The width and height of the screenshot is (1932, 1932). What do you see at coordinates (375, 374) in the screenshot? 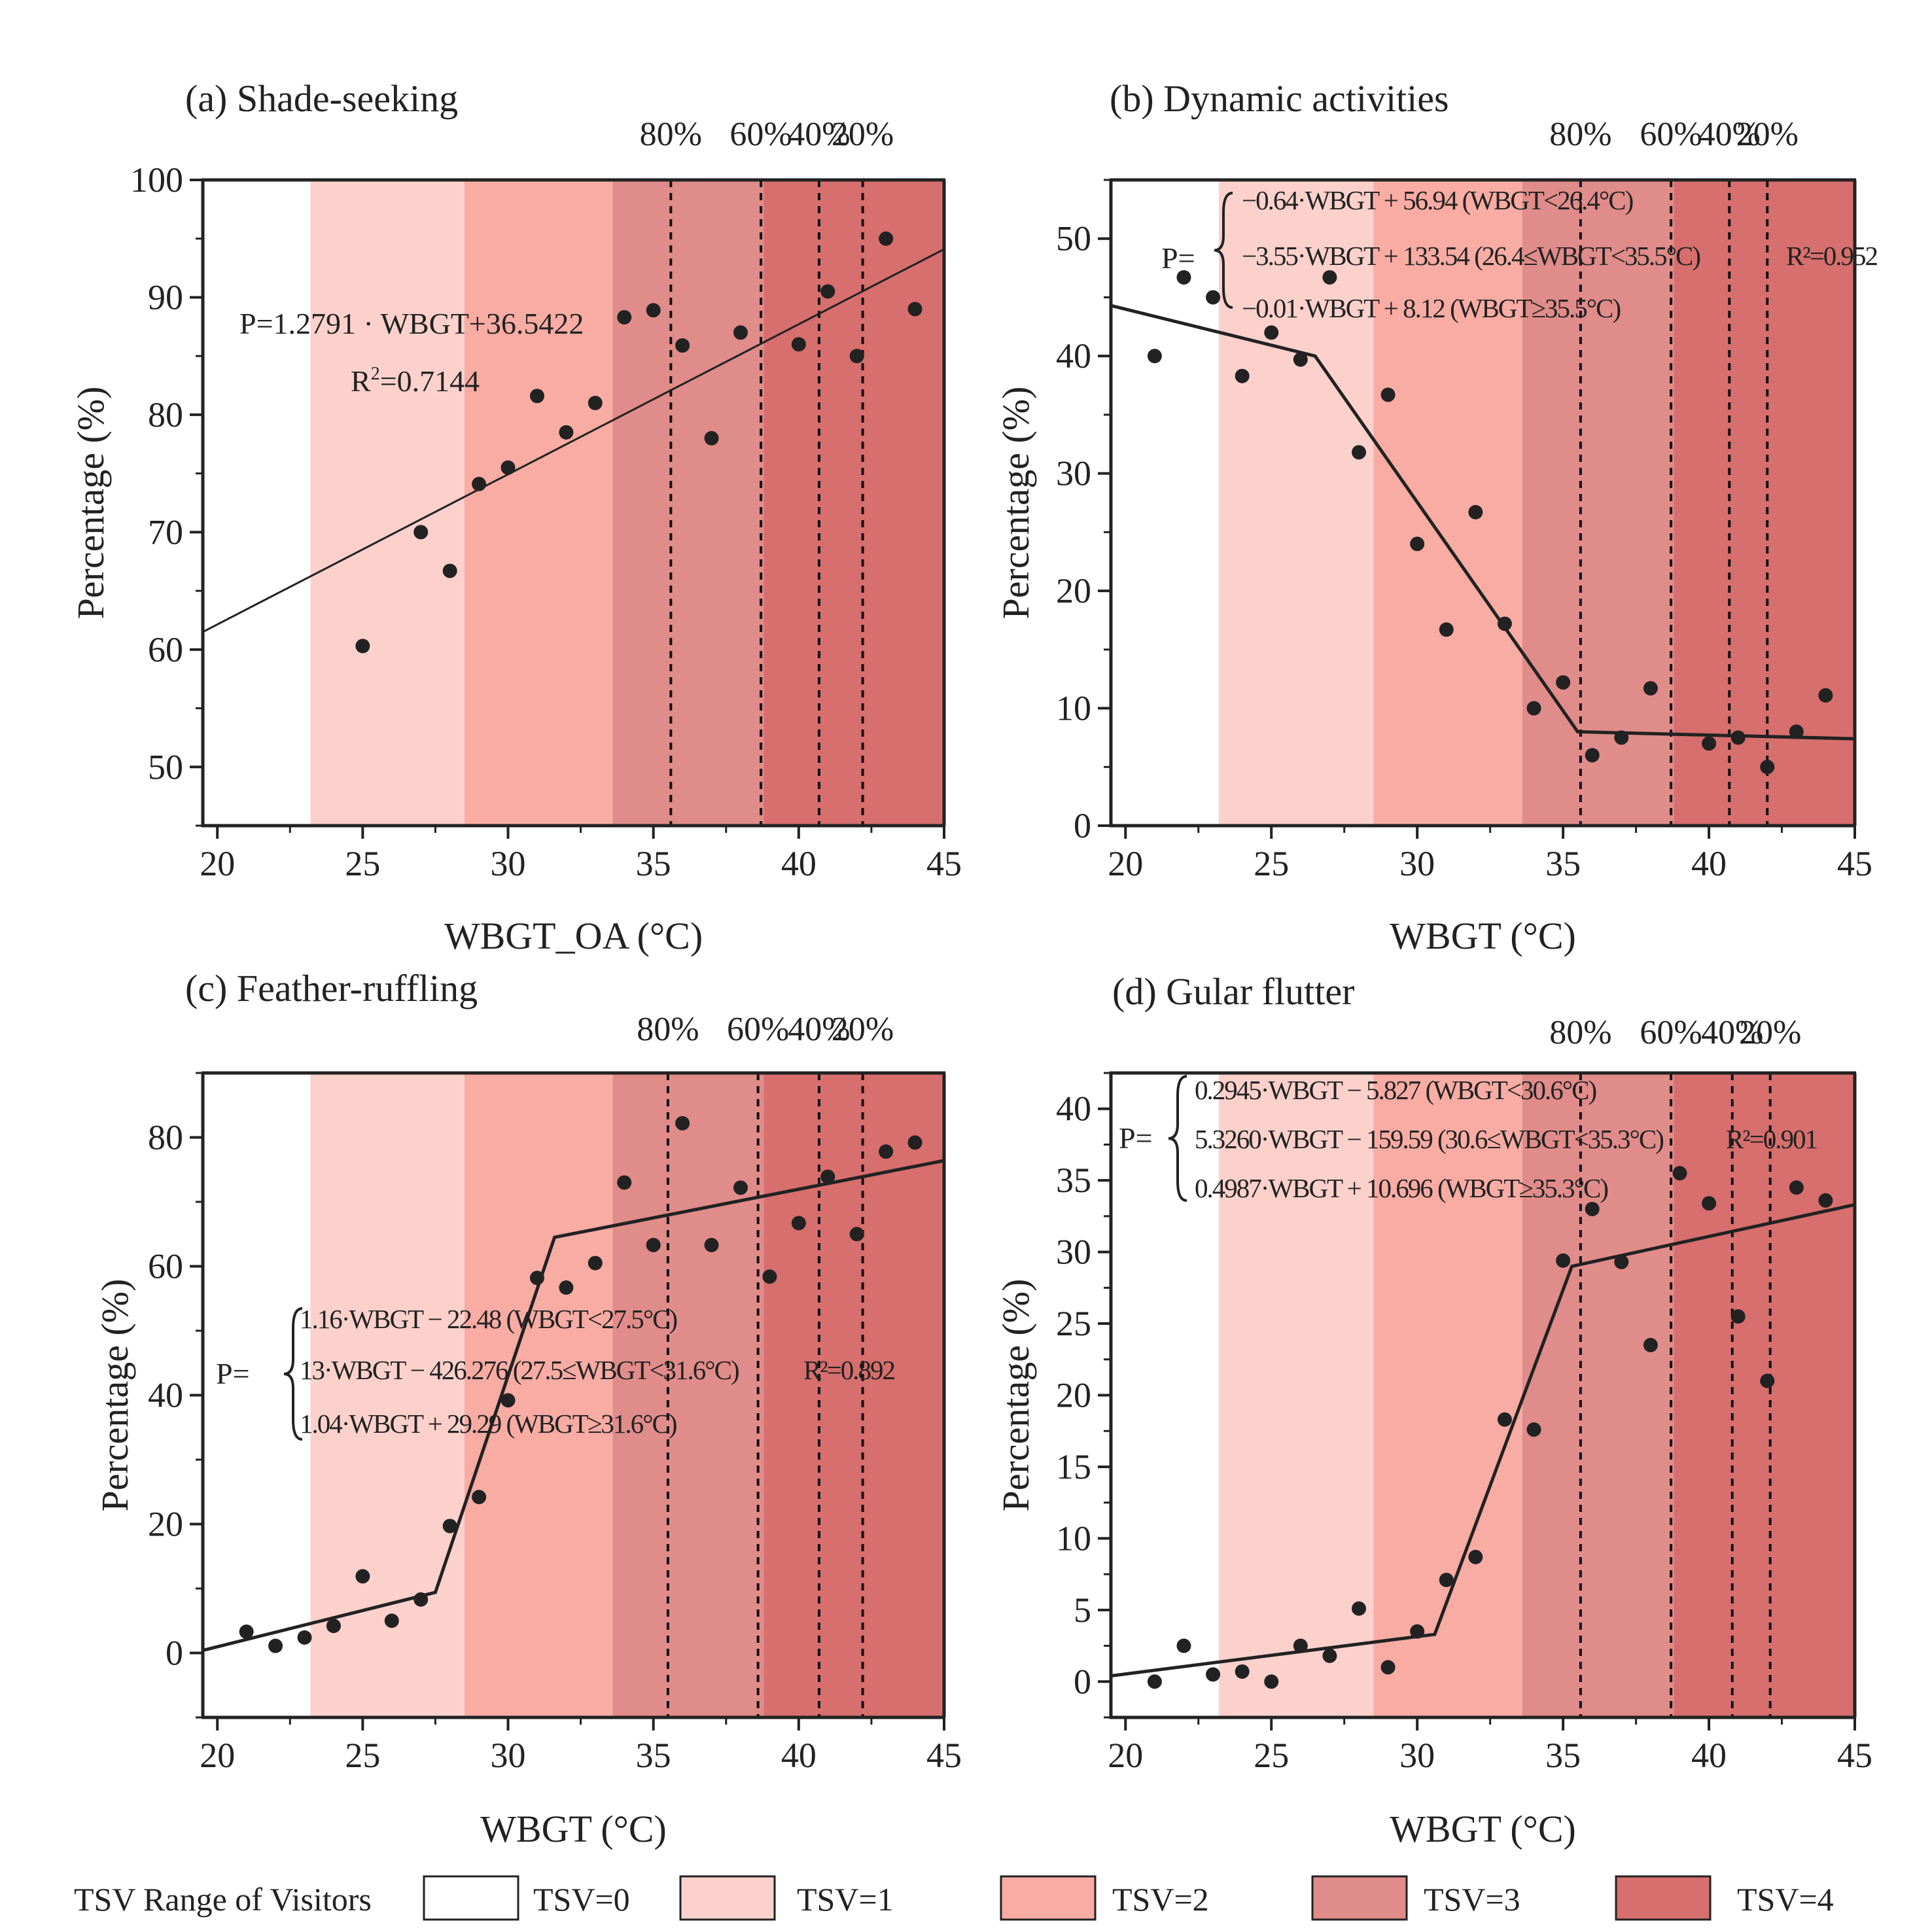
I see `r-squared-sup: 2` at bounding box center [375, 374].